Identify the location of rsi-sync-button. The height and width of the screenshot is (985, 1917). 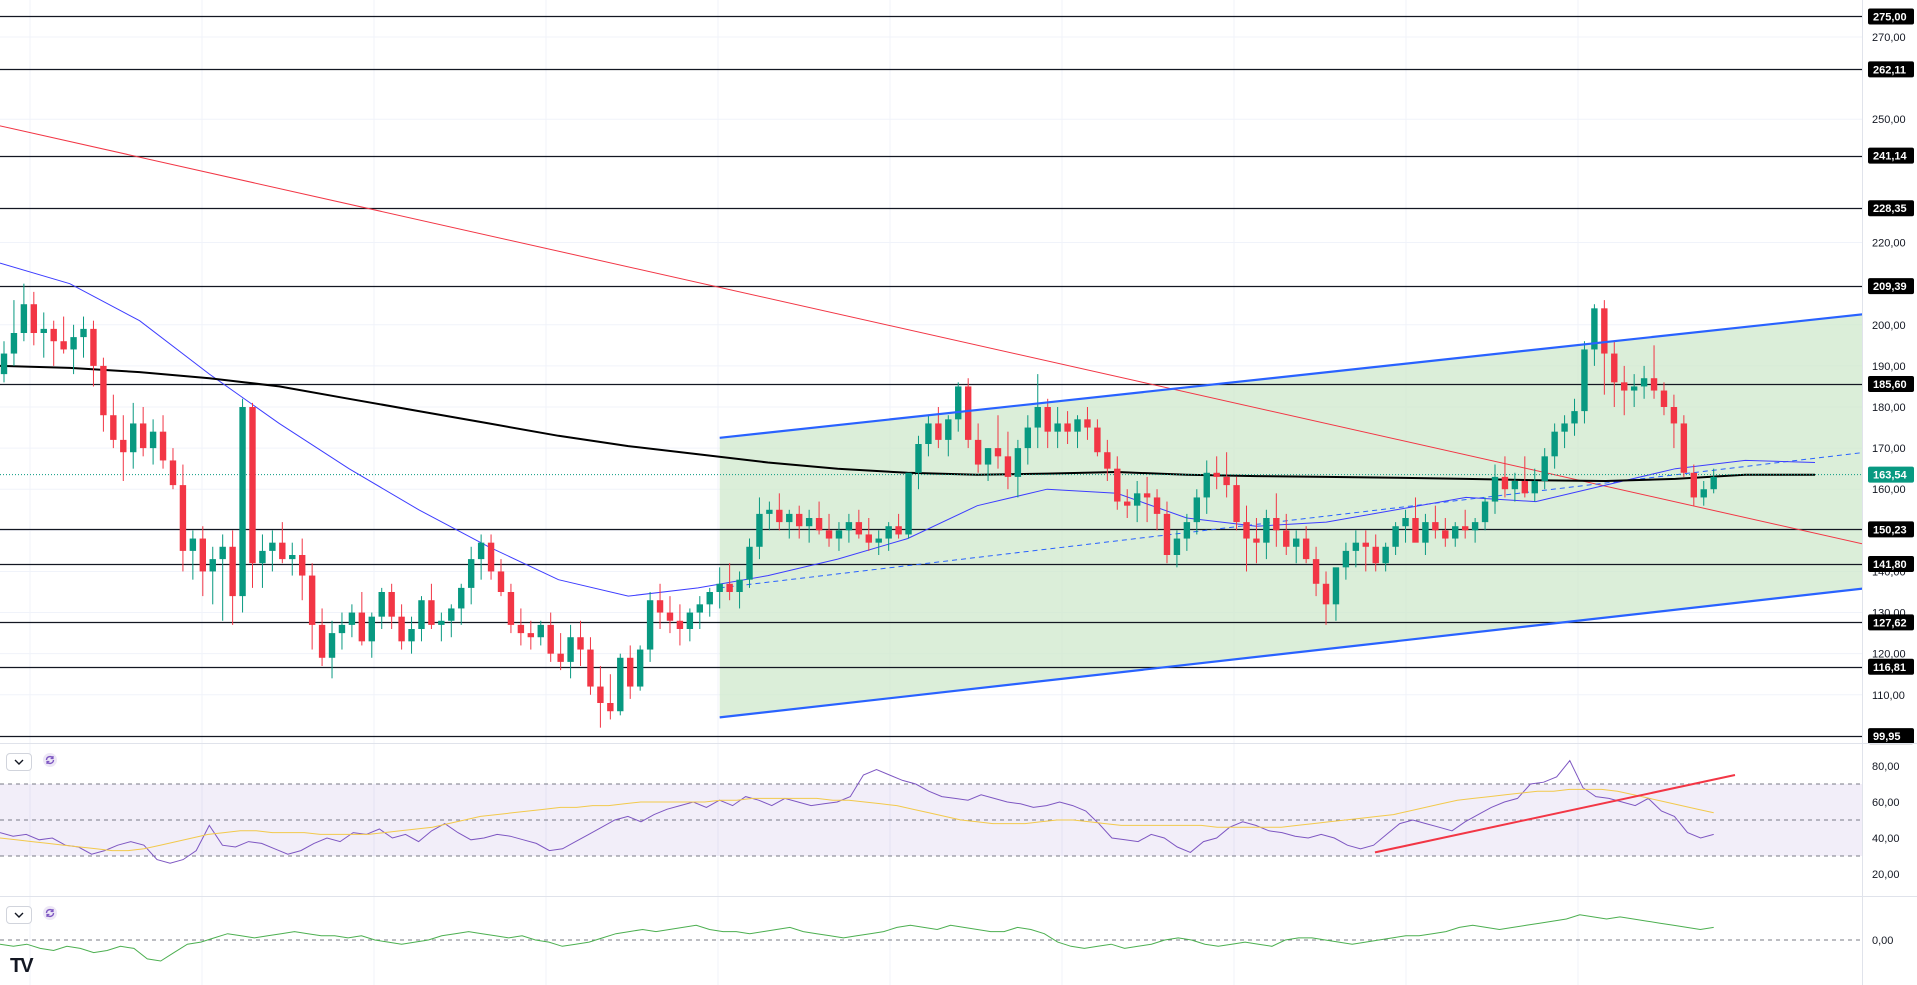
(50, 761).